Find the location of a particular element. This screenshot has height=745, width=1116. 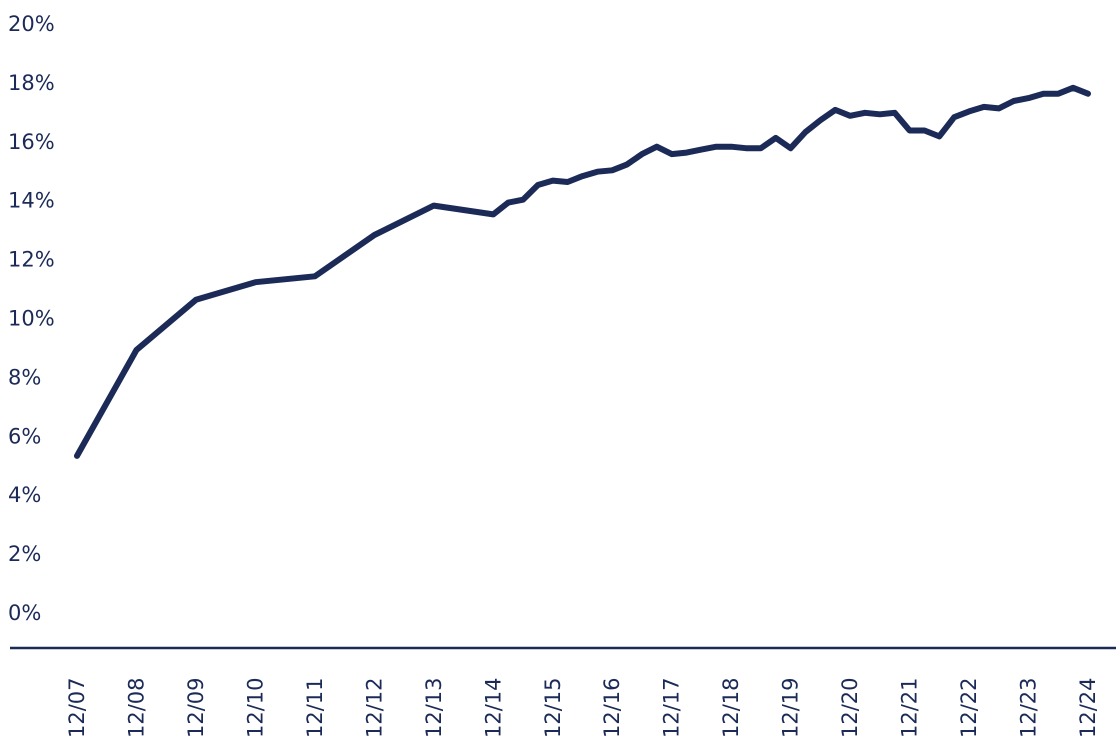

x-tick-label: 12/11 is located at coordinates (315, 707).